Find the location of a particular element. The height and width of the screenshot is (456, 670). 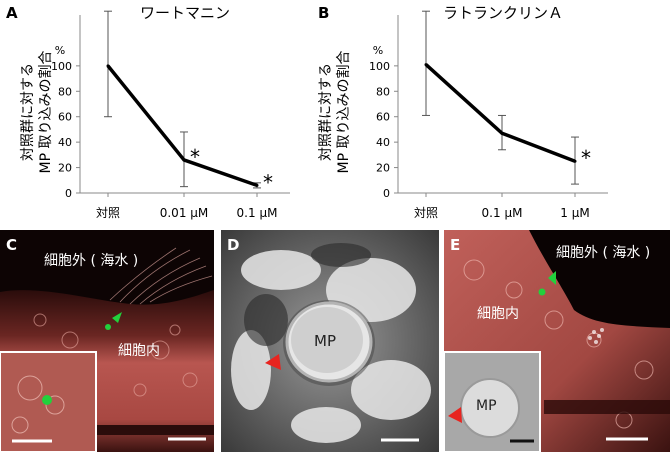

chart-b-series-line is located at coordinates (500, 113).